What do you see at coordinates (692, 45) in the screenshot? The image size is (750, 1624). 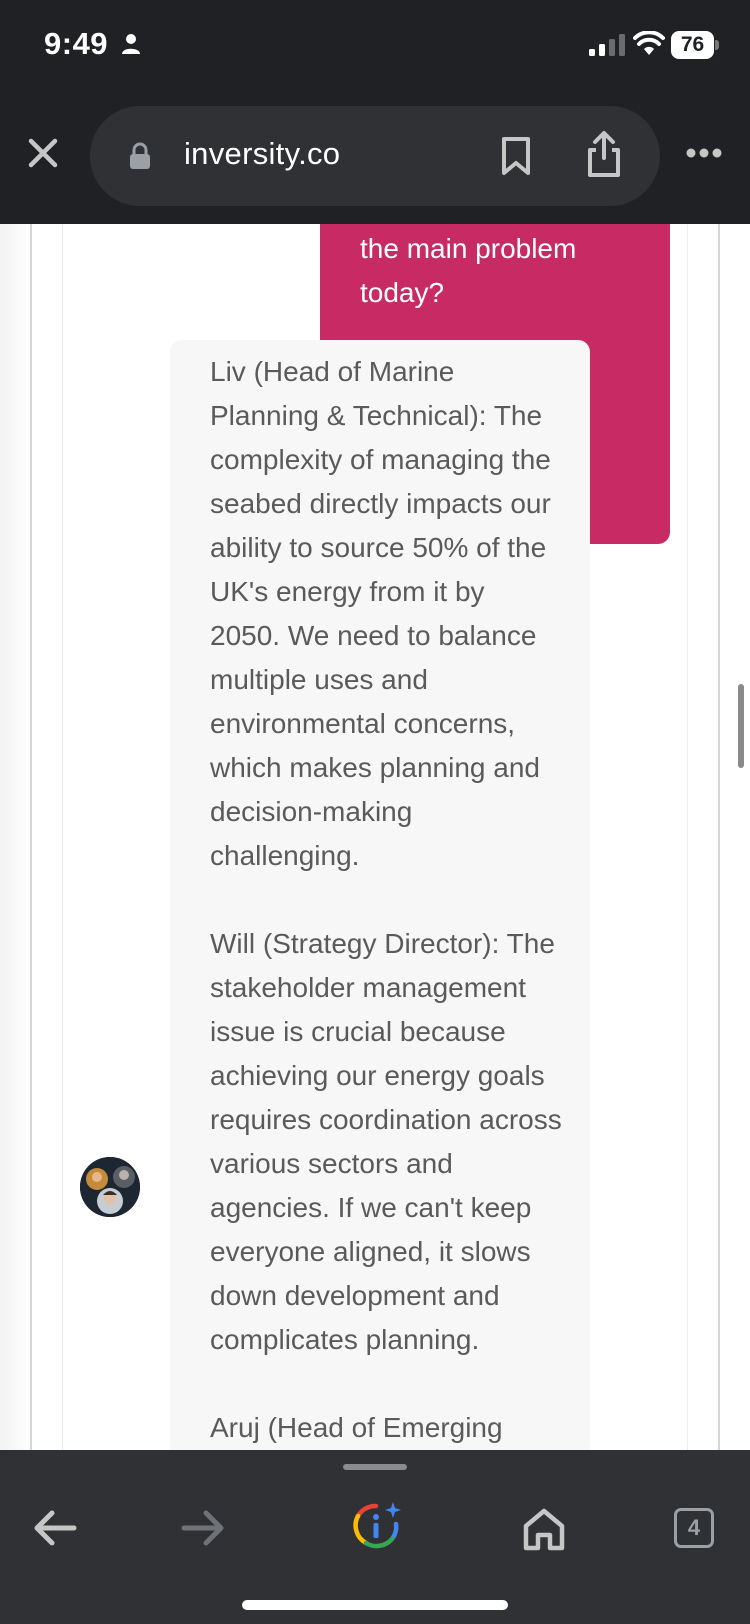 I see `battery-level: 76` at bounding box center [692, 45].